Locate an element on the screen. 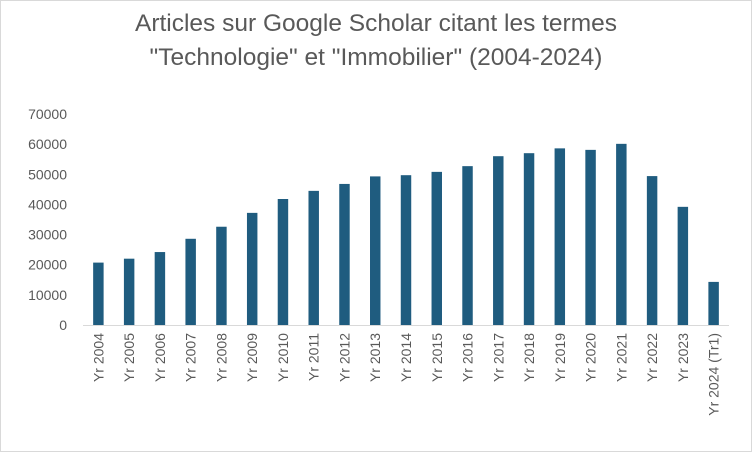 The height and width of the screenshot is (452, 752). x-tick-label: Yr 2014 is located at coordinates (406, 357).